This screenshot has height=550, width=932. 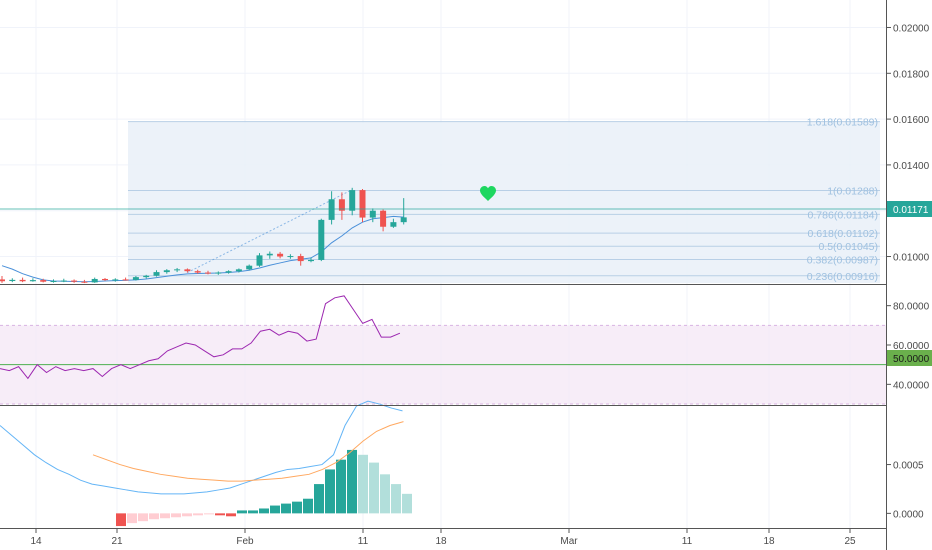 What do you see at coordinates (569, 541) in the screenshot?
I see `time-axis-label: Mar` at bounding box center [569, 541].